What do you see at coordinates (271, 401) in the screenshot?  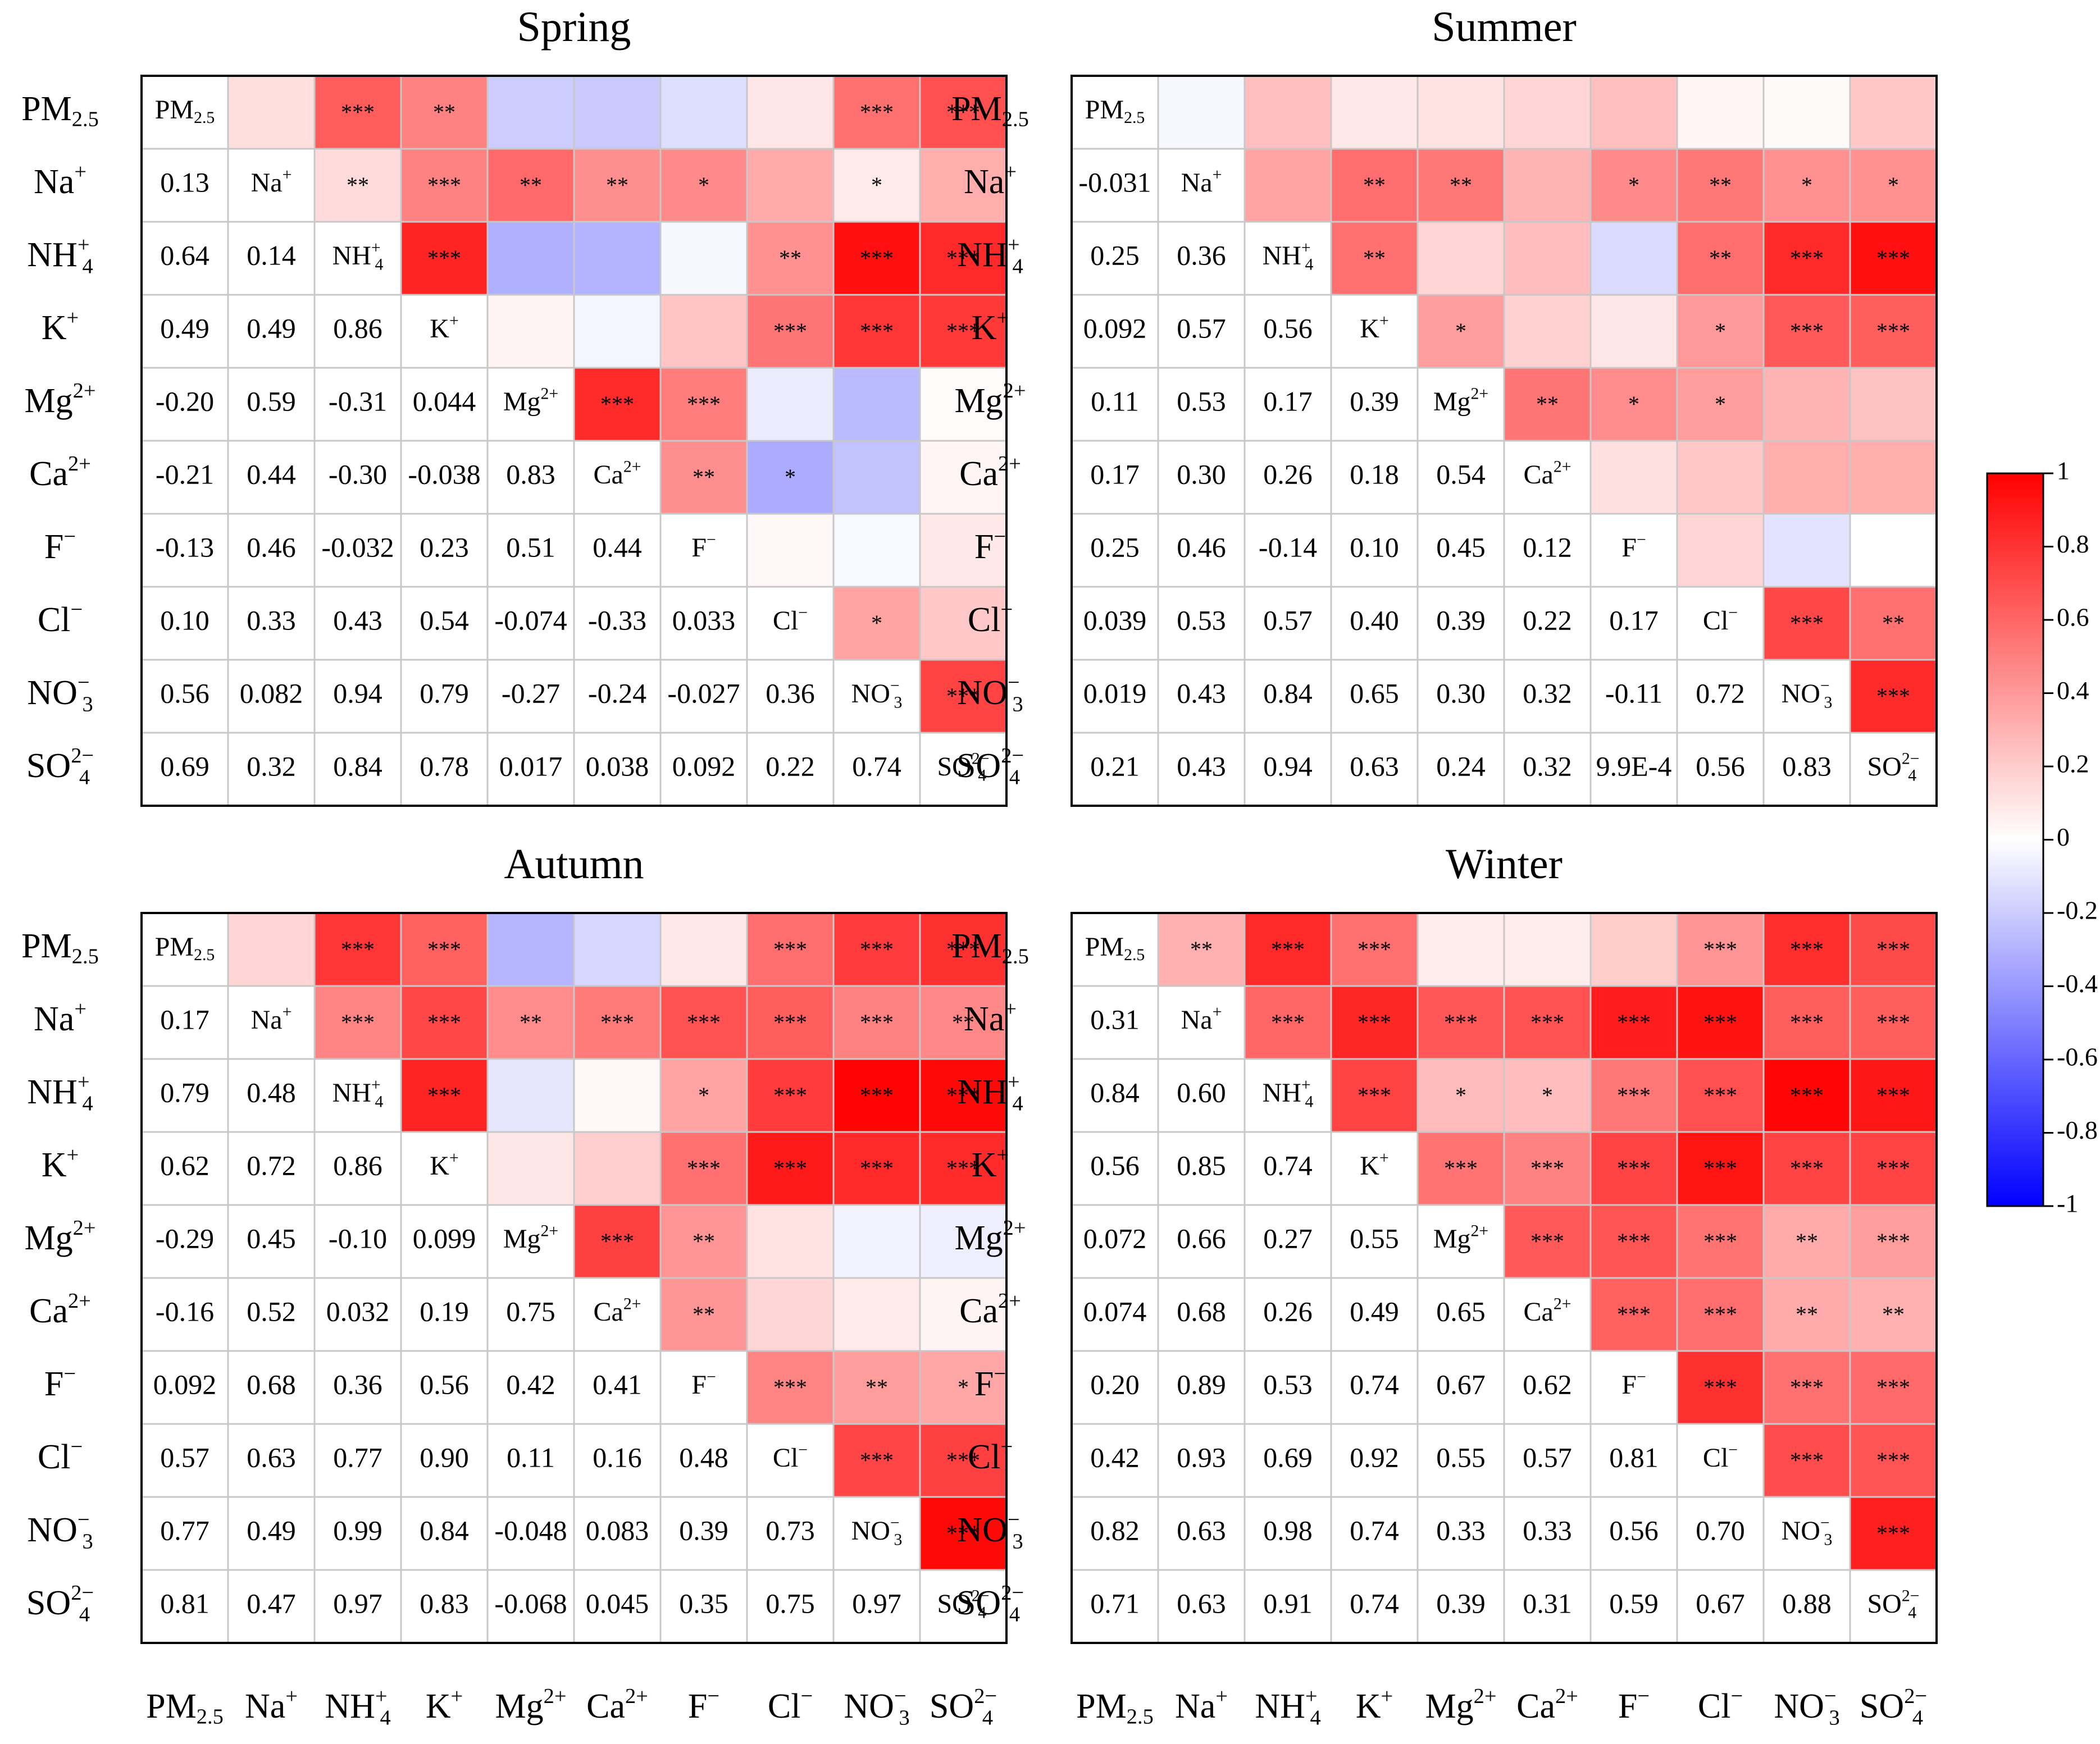 I see `correlation-value: 0.59` at bounding box center [271, 401].